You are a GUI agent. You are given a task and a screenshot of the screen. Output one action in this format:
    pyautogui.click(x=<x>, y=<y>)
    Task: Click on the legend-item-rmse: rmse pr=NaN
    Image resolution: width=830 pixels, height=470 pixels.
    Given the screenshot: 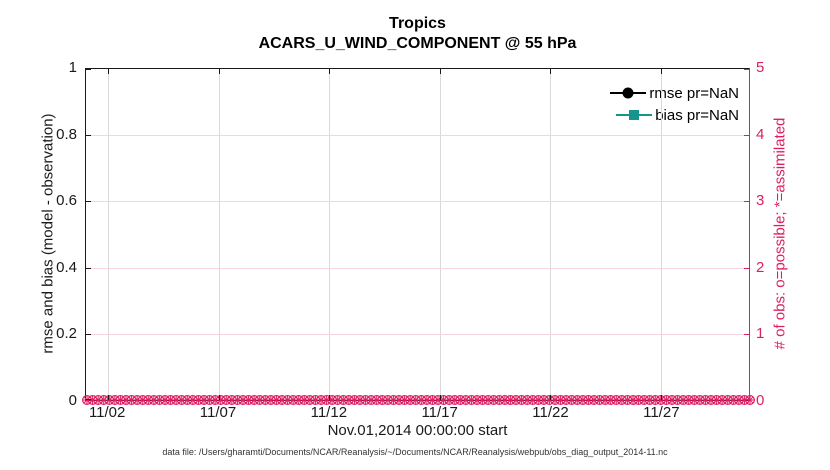 What is the action you would take?
    pyautogui.click(x=674, y=93)
    